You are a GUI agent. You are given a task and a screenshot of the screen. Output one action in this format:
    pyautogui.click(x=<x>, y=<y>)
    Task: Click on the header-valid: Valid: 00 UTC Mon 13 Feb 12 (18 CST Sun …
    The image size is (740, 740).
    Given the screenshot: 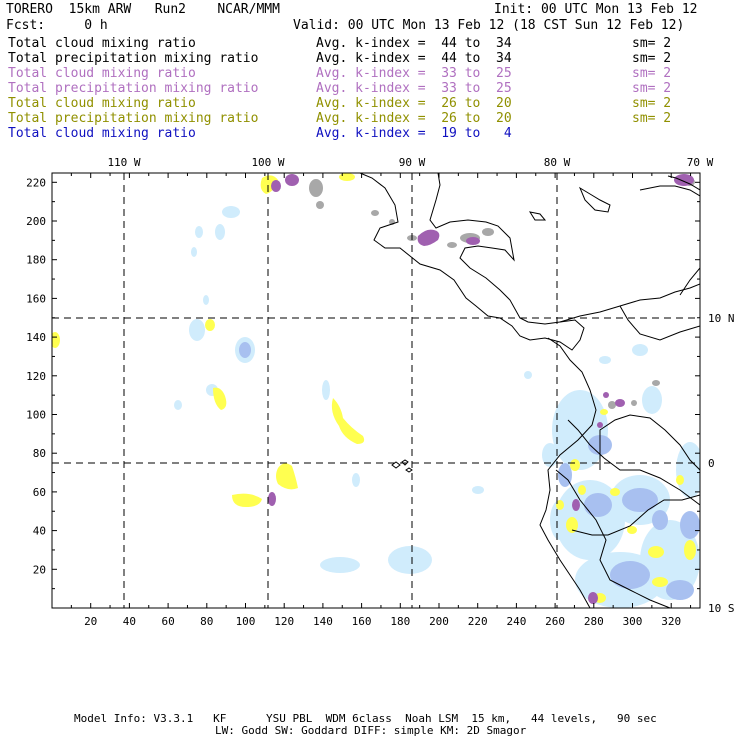 What is the action you would take?
    pyautogui.click(x=489, y=25)
    